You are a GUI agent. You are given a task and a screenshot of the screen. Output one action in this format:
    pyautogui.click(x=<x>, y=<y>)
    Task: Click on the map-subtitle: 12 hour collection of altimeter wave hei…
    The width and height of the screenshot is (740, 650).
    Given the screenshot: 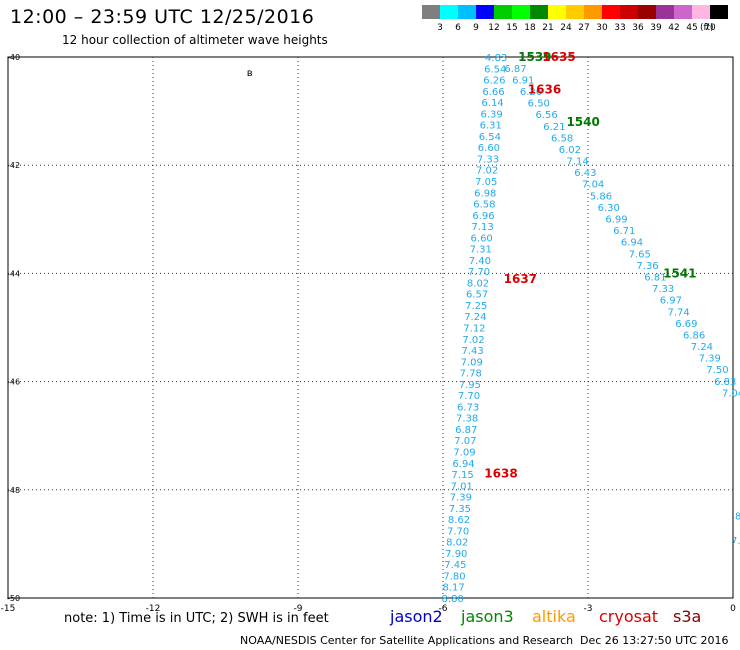 What is the action you would take?
    pyautogui.click(x=195, y=40)
    